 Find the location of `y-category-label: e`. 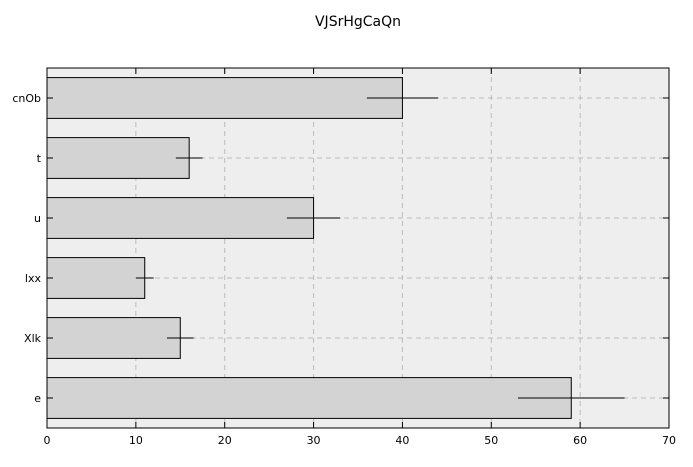

y-category-label: e is located at coordinates (37, 398).